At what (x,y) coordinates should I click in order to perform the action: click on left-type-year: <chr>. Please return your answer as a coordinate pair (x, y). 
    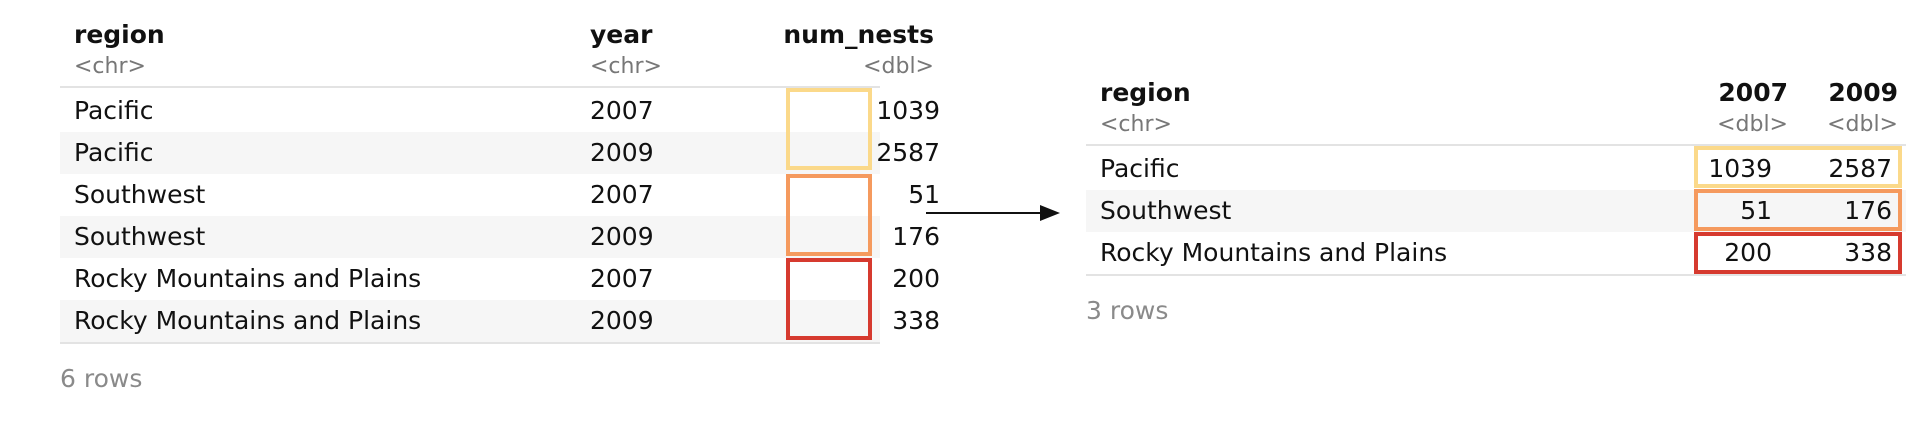
    Looking at the image, I should click on (626, 66).